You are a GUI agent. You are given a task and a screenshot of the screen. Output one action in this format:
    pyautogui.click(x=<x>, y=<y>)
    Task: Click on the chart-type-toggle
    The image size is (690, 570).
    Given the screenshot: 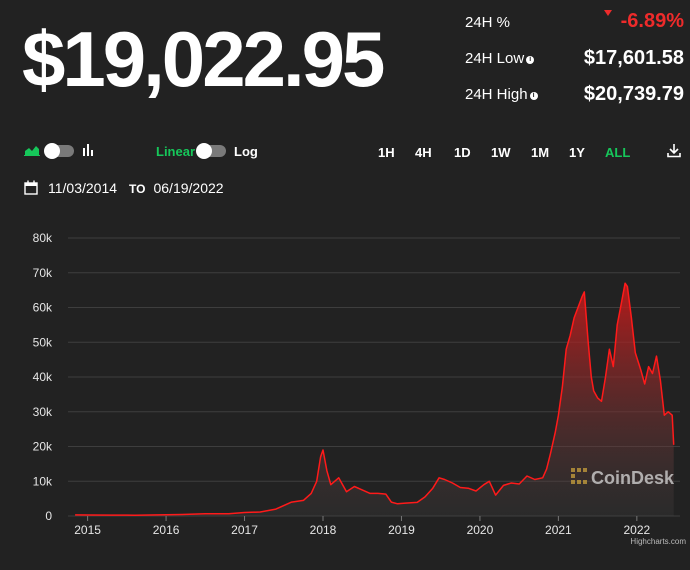 What is the action you would take?
    pyautogui.click(x=59, y=151)
    